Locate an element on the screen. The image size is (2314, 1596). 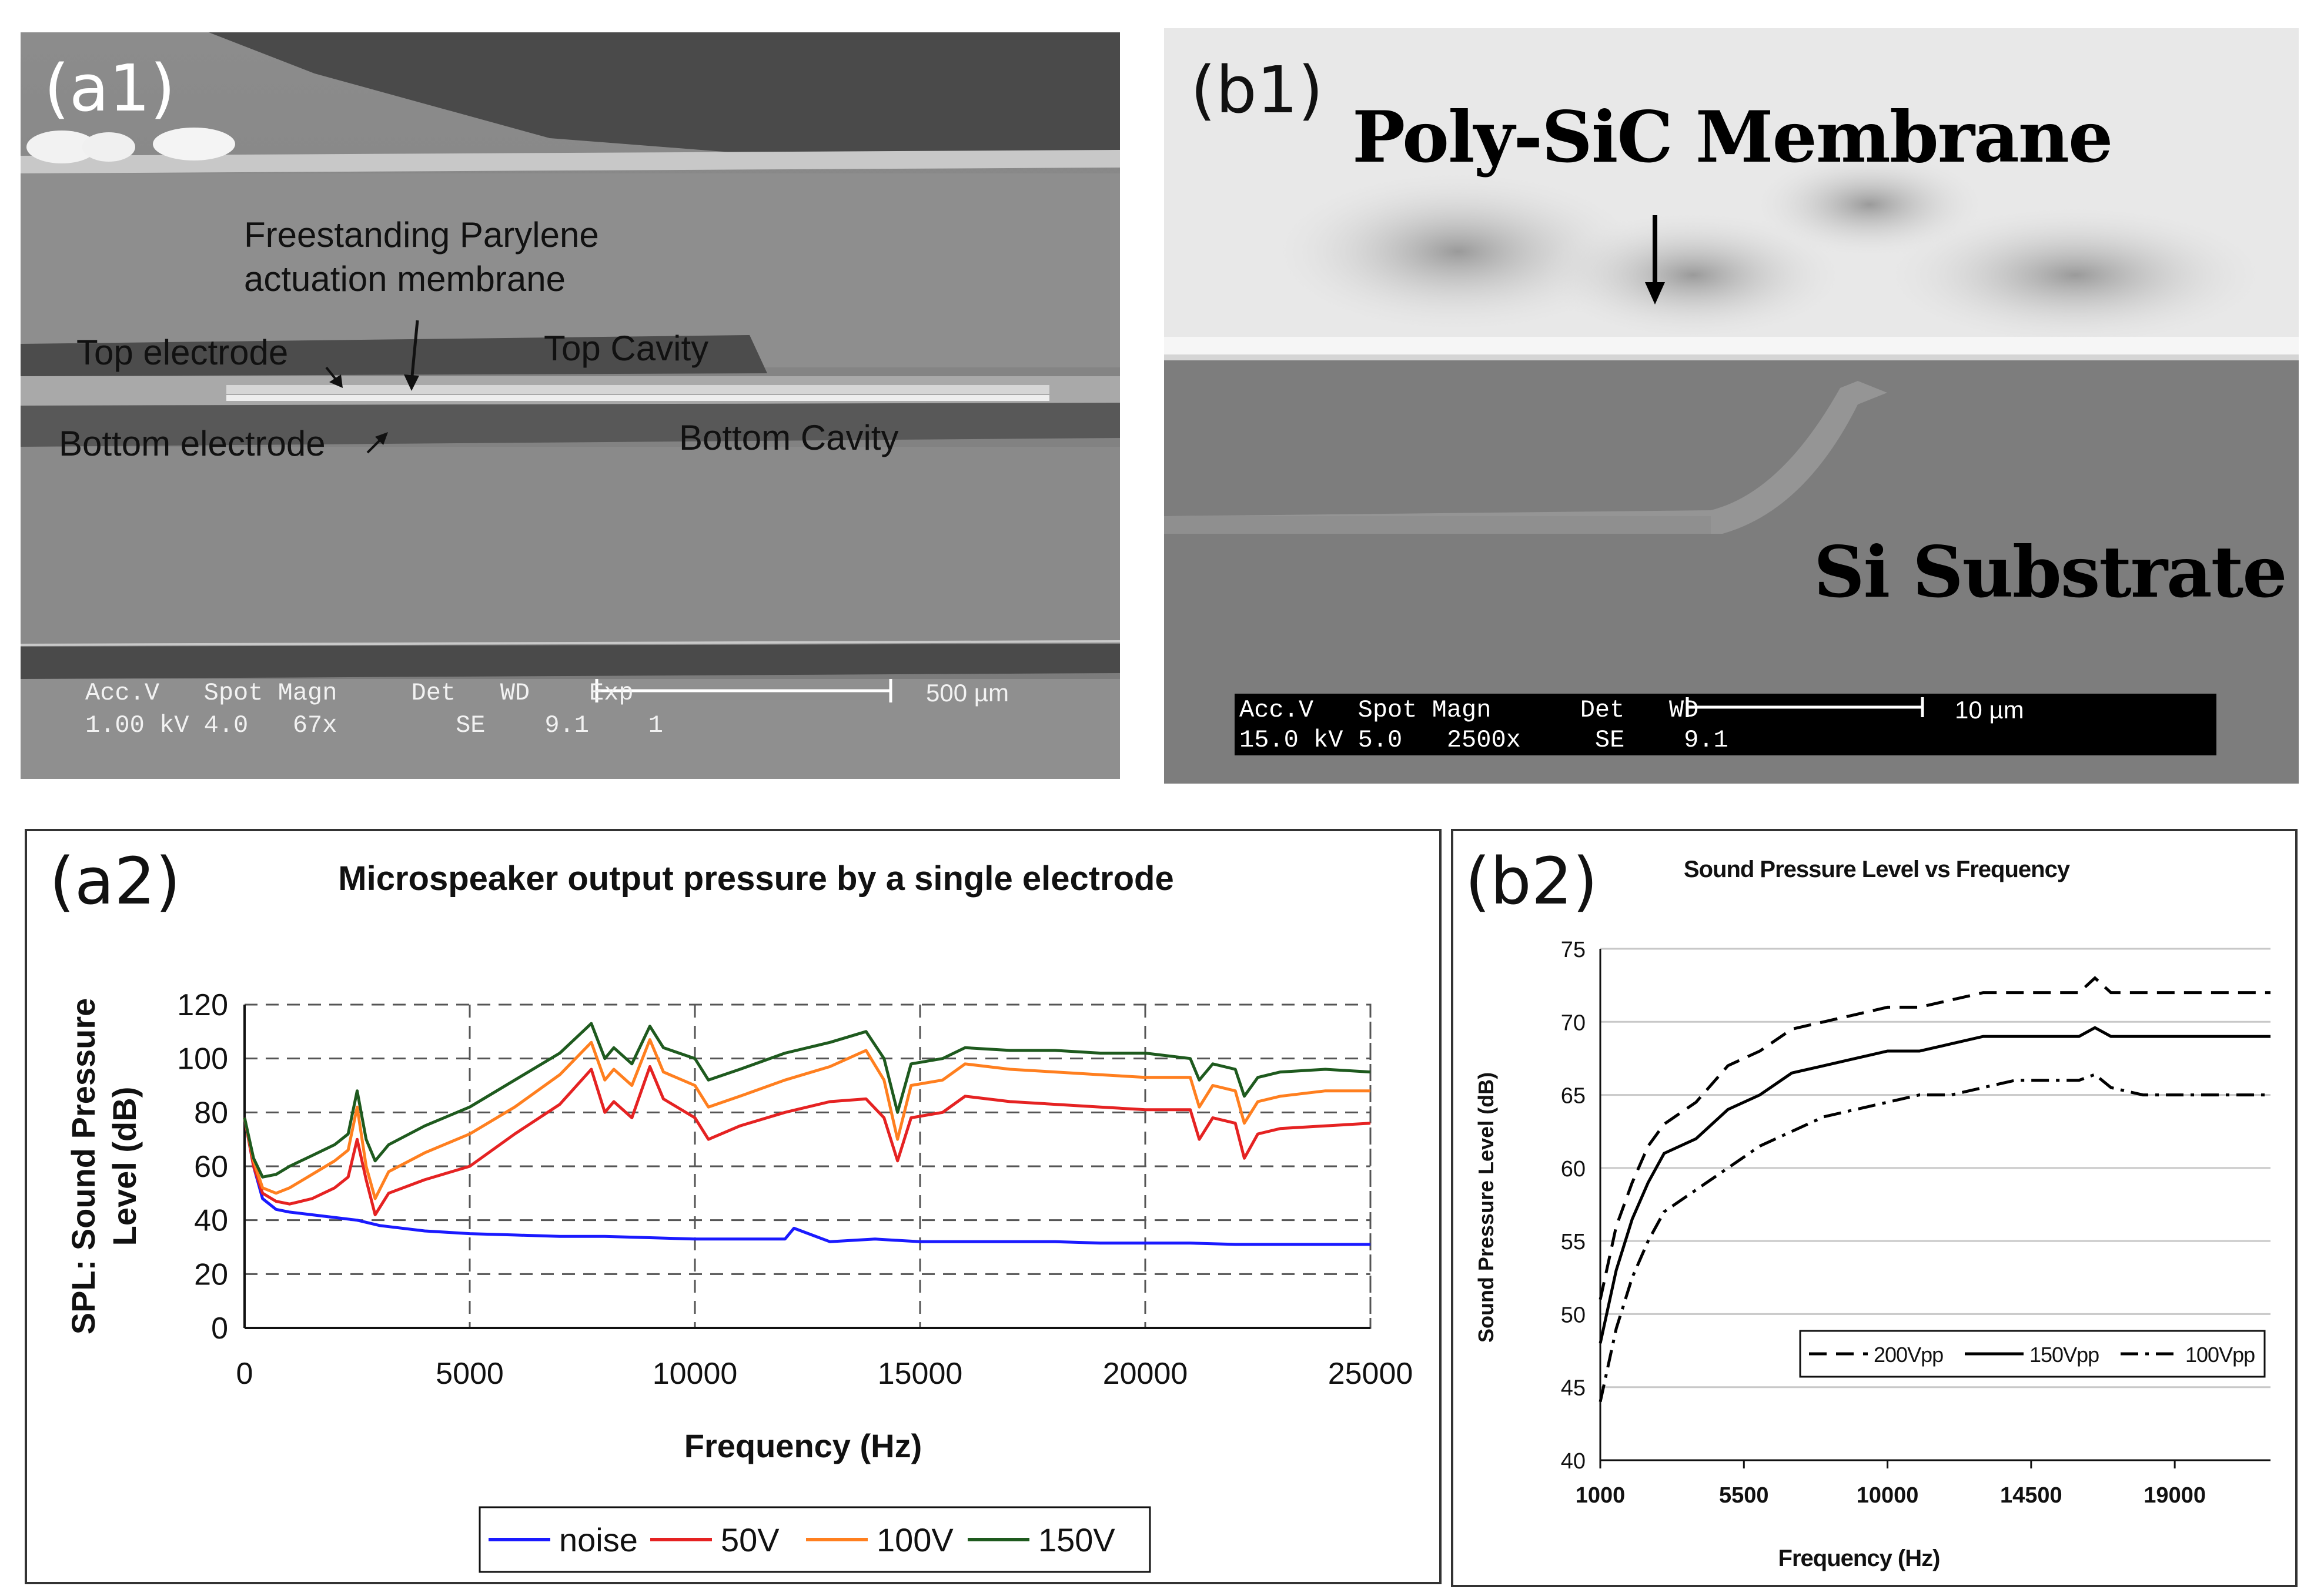
series-line-100vpp is located at coordinates (1934, 1237).